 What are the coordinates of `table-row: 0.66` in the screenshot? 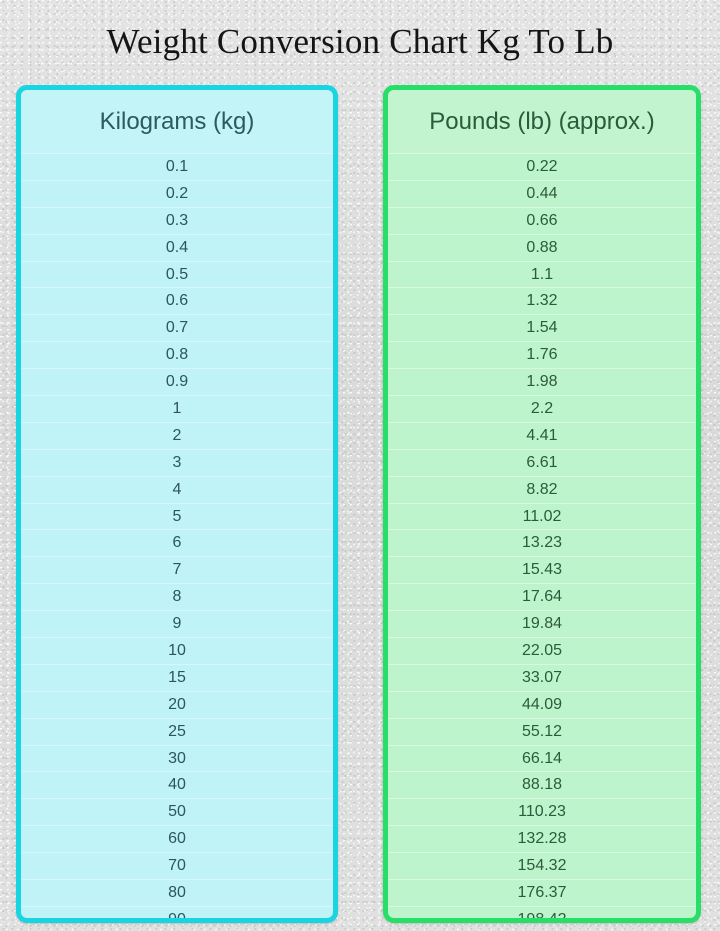 It's located at (542, 220).